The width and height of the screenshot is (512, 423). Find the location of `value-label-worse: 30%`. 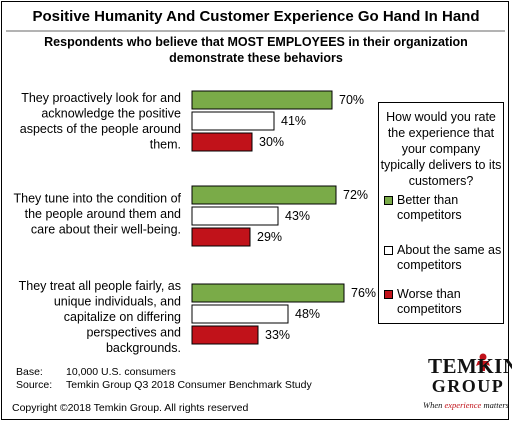

value-label-worse: 30% is located at coordinates (271, 142).